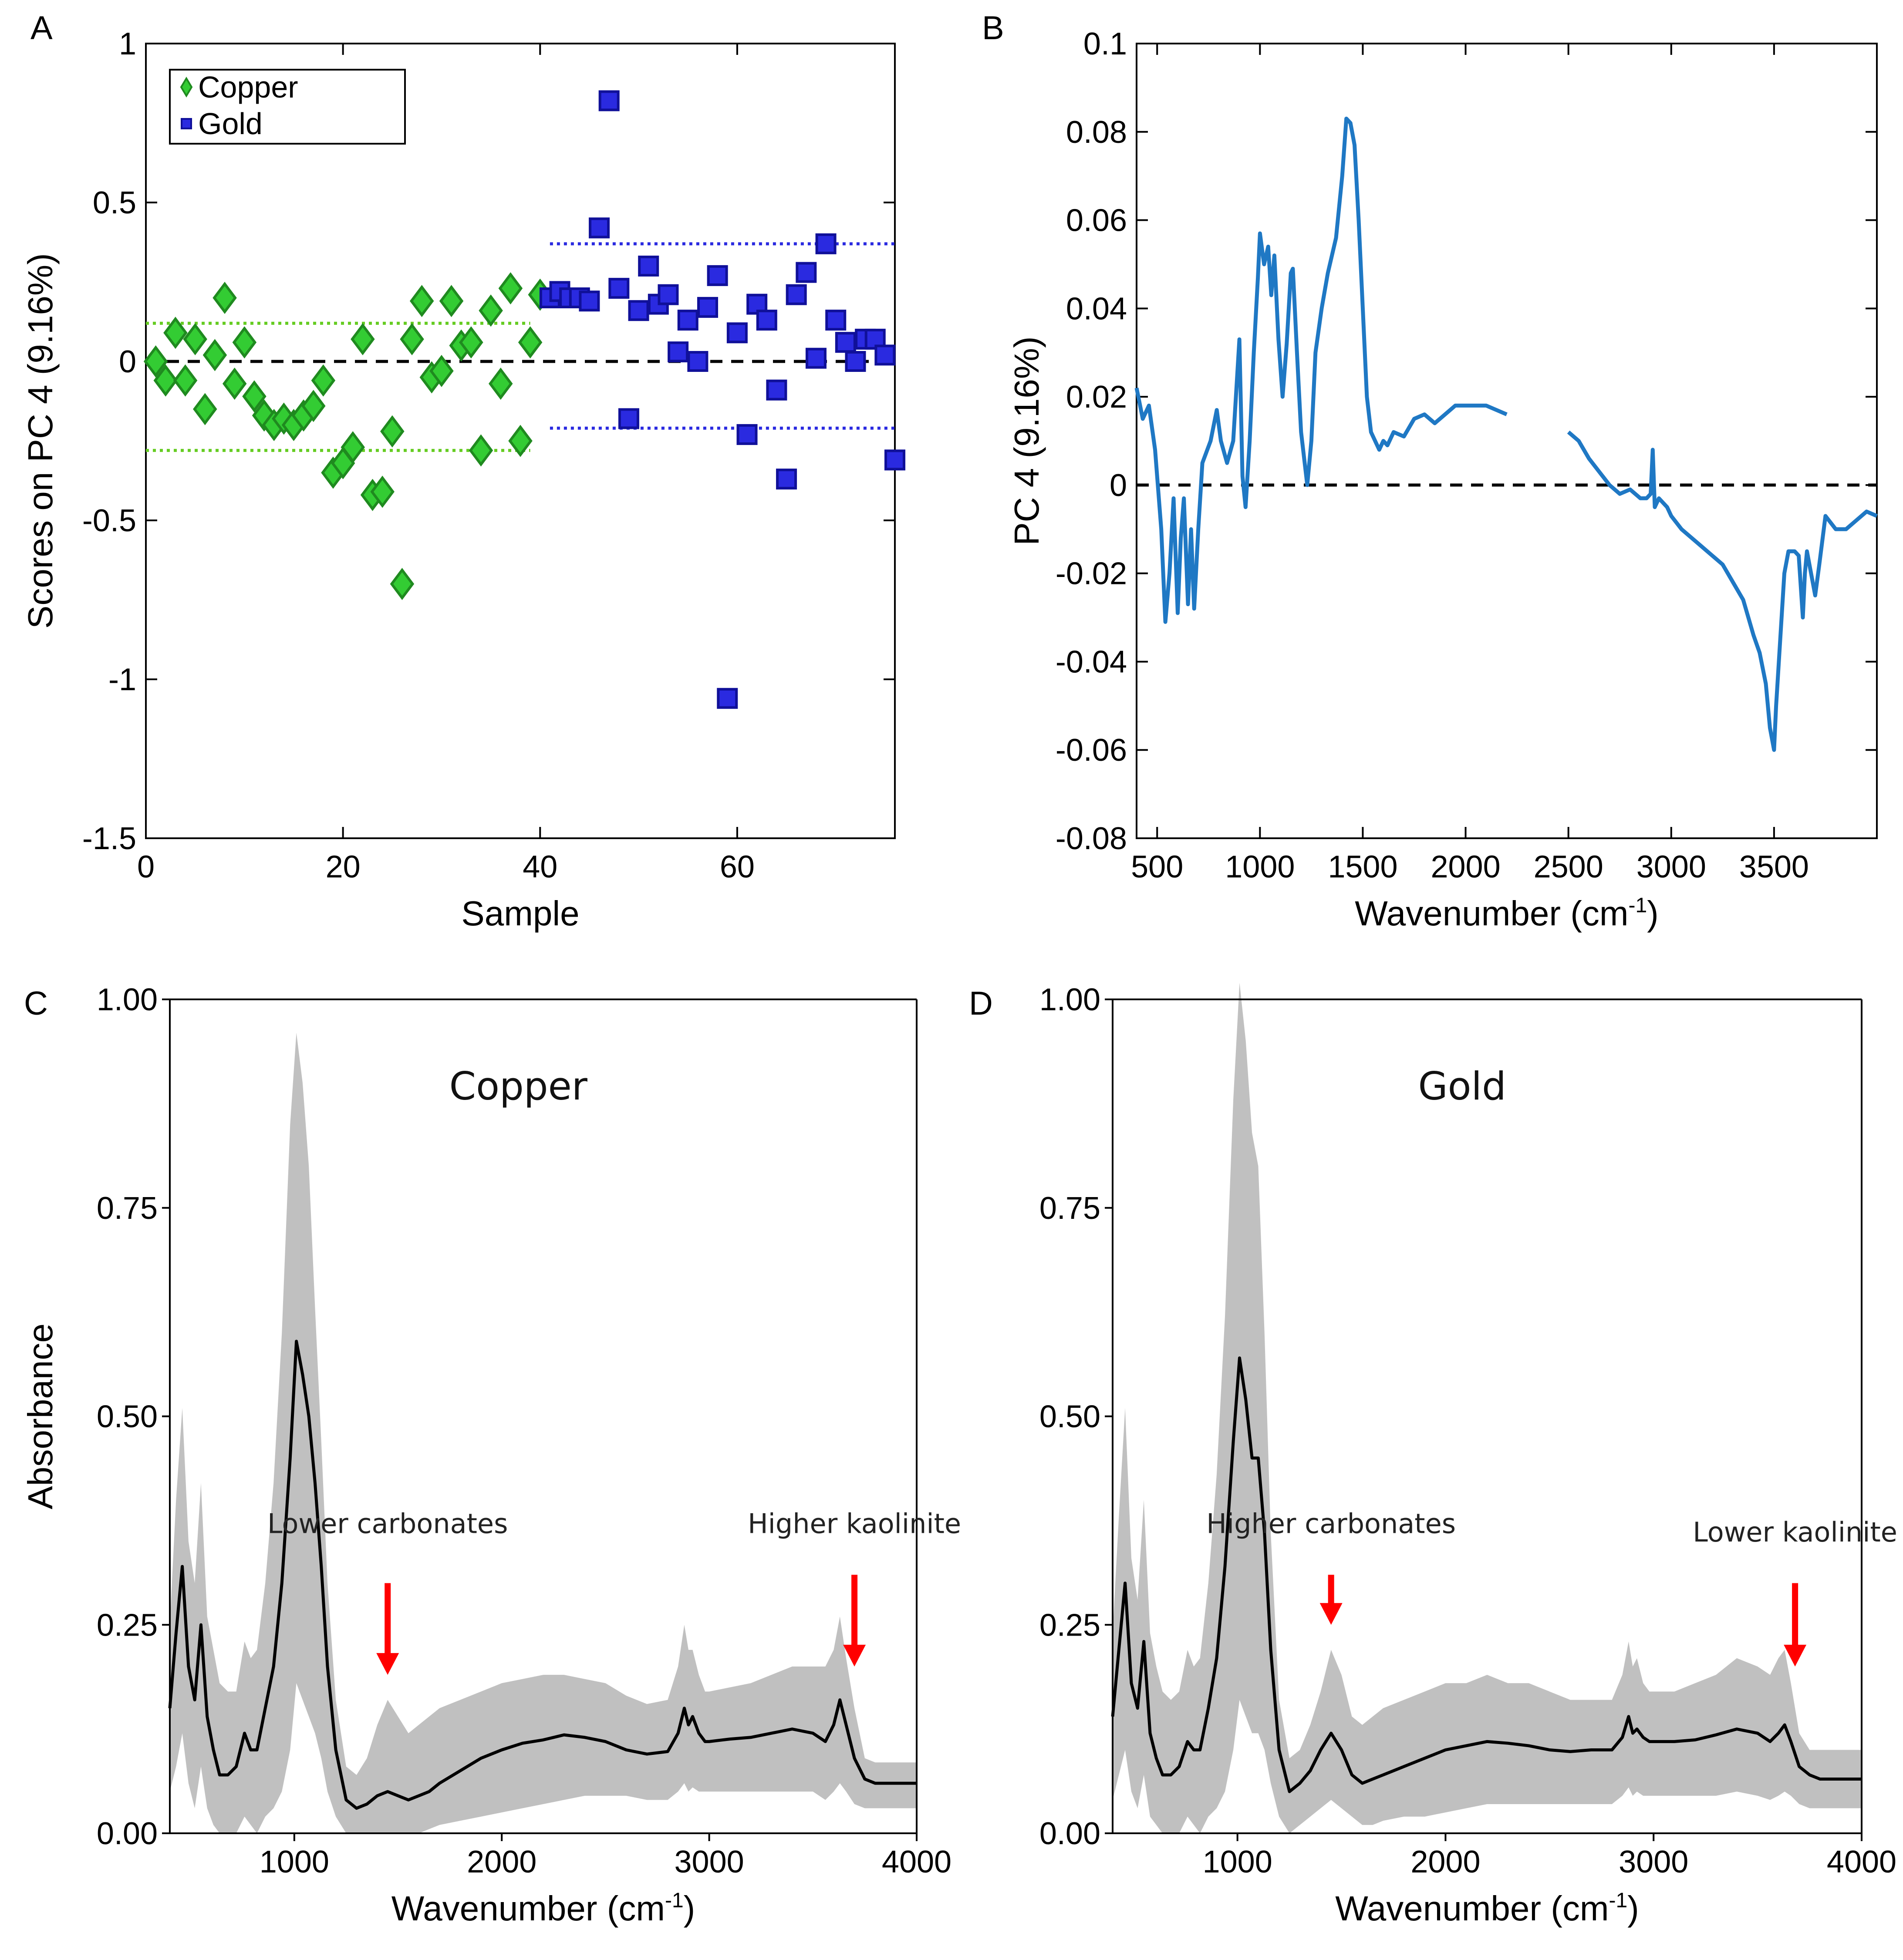 Image resolution: width=1903 pixels, height=1960 pixels. Describe the element at coordinates (127, 361) in the screenshot. I see `y-tick-label-a: 0` at that location.